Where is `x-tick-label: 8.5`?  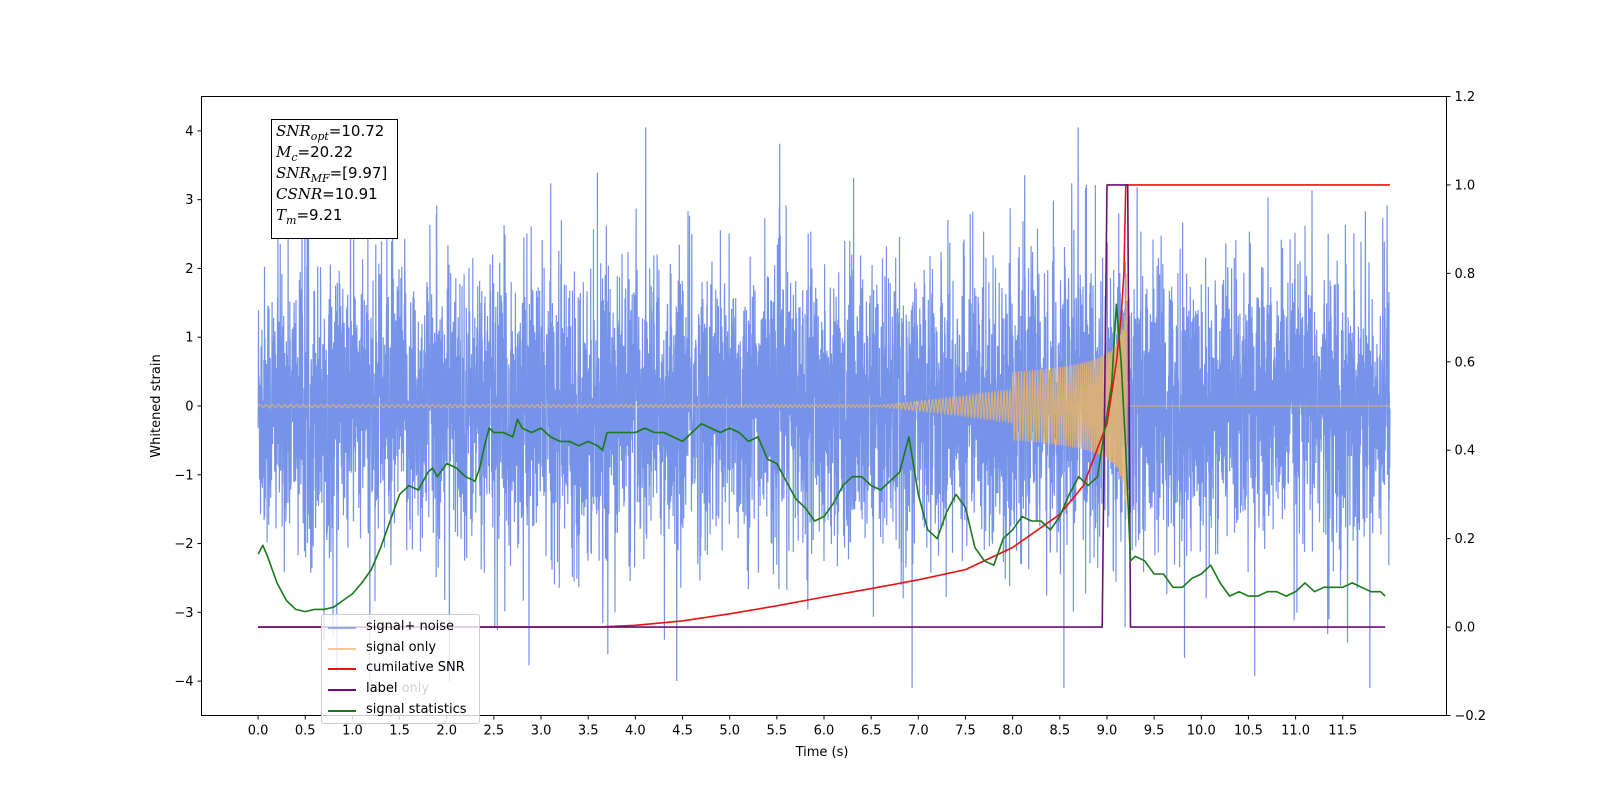 x-tick-label: 8.5 is located at coordinates (1059, 731).